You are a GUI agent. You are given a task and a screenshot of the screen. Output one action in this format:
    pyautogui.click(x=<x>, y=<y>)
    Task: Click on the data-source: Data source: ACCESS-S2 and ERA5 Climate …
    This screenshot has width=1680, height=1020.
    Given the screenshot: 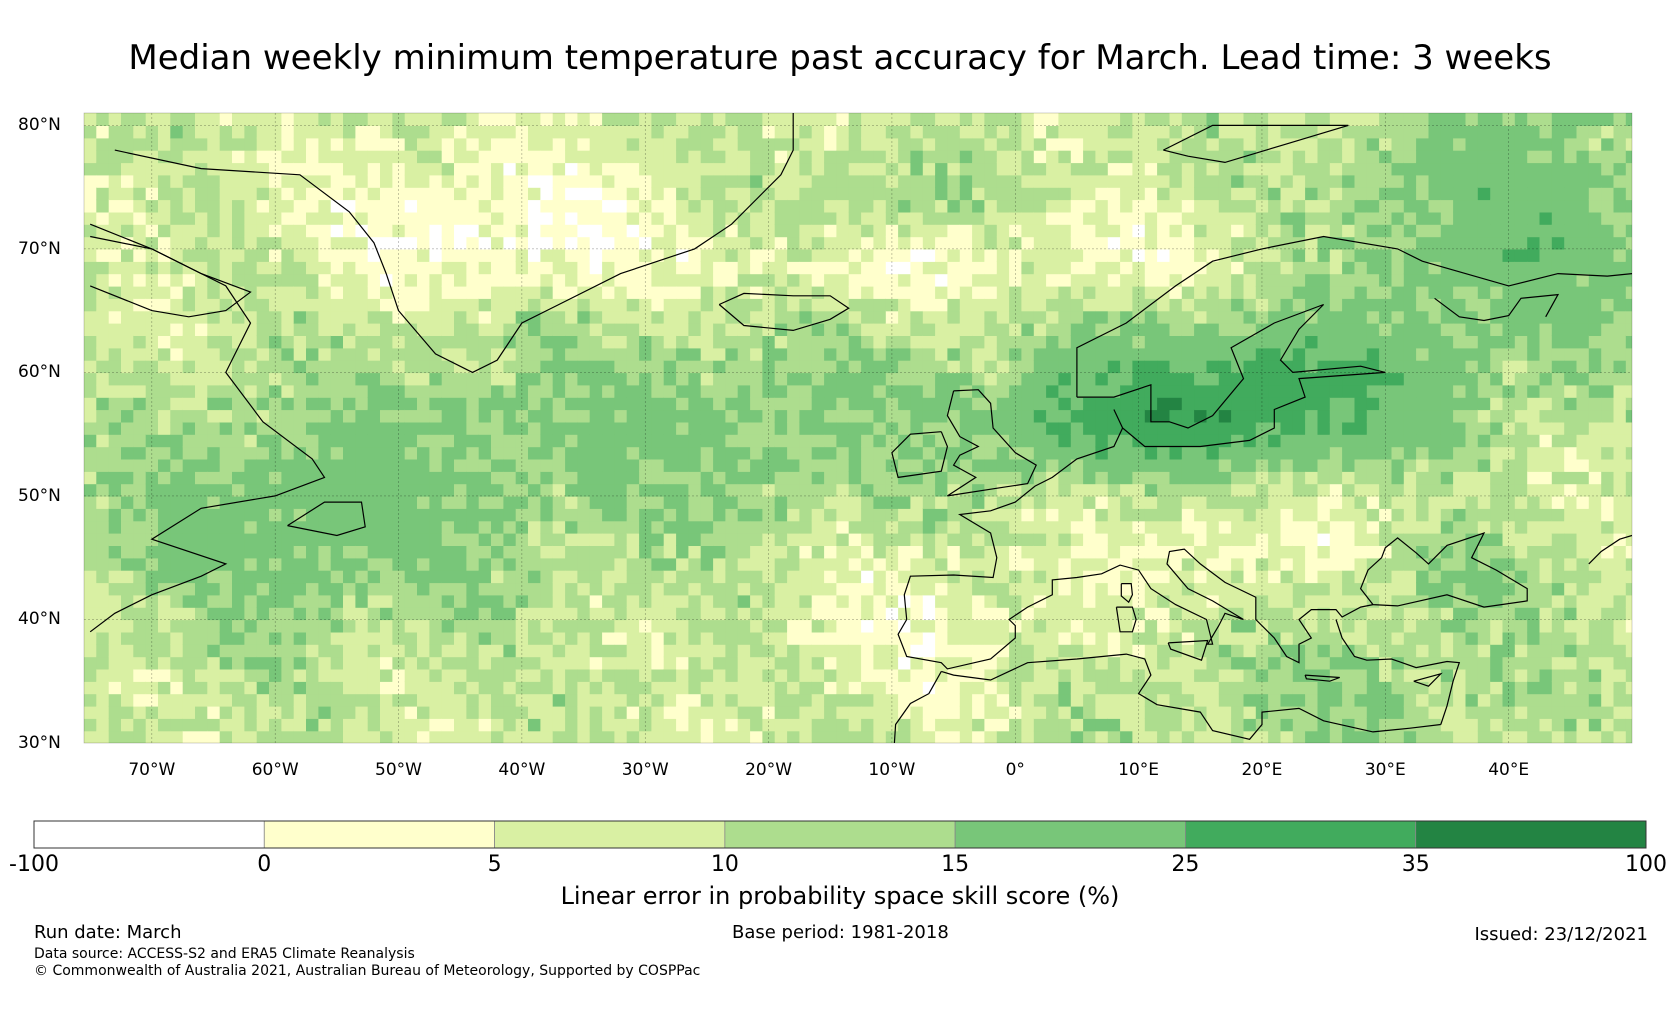 What is the action you would take?
    pyautogui.click(x=224, y=954)
    